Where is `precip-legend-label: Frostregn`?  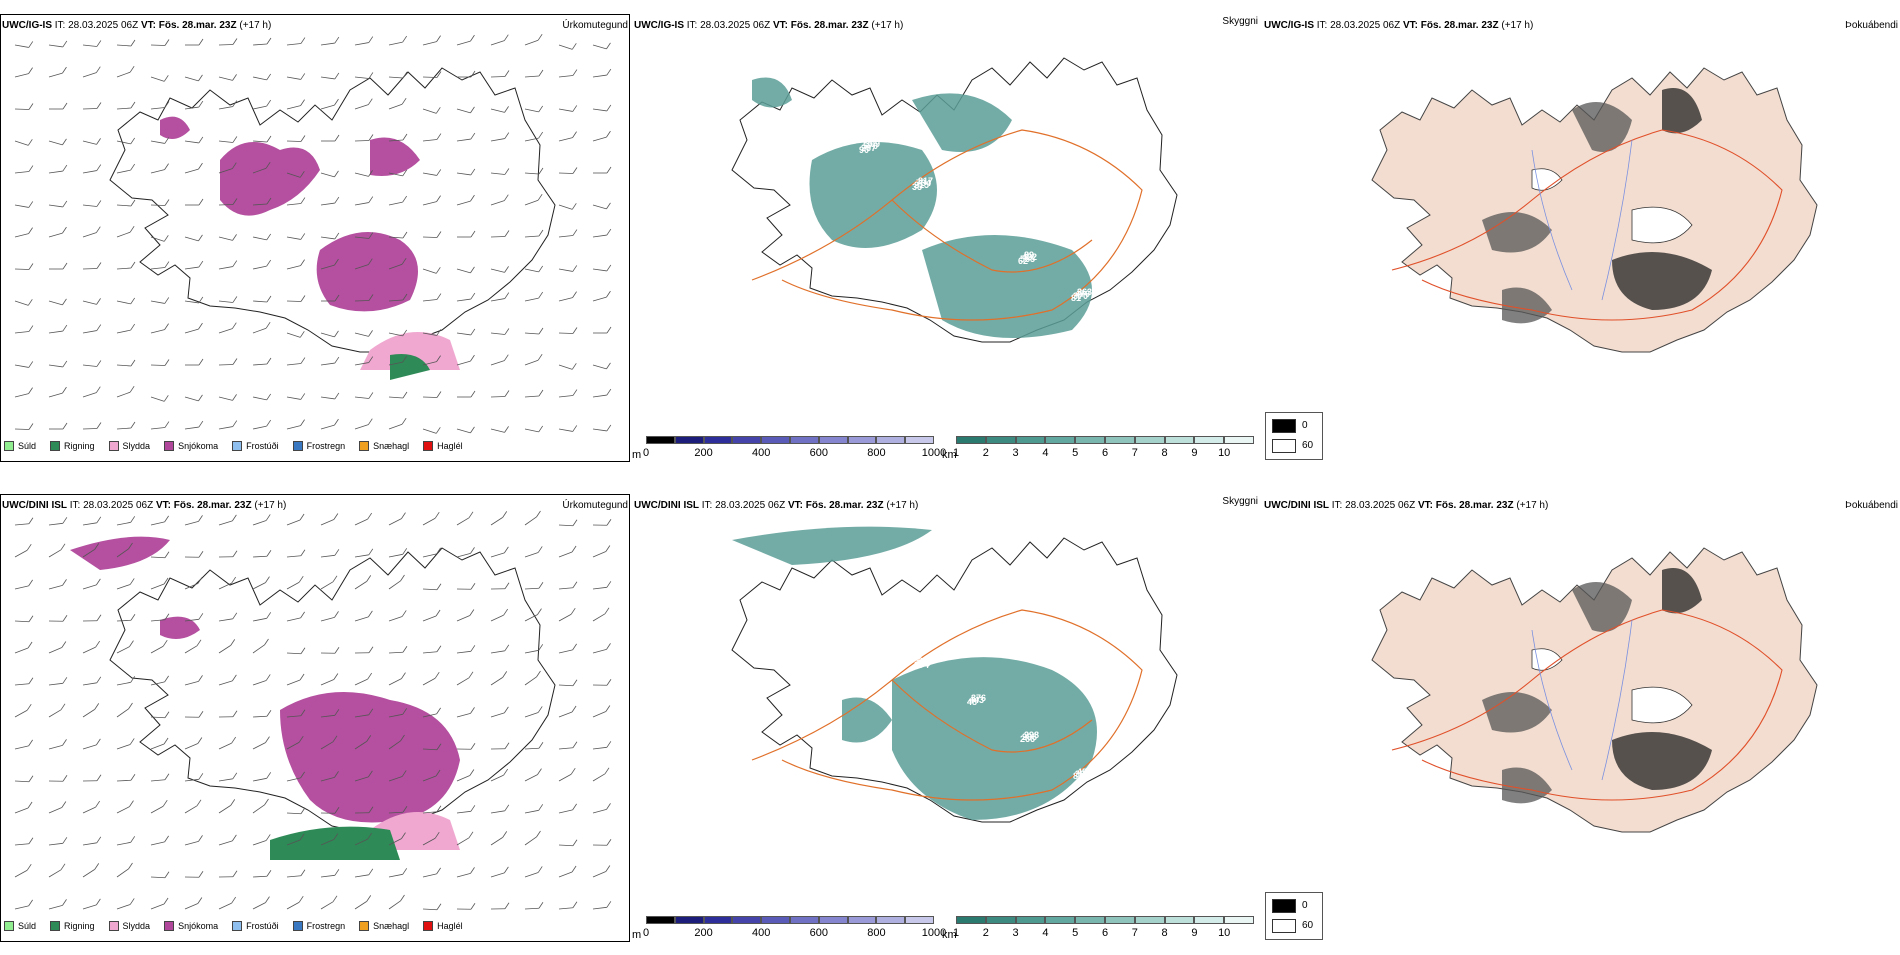 precip-legend-label: Frostregn is located at coordinates (326, 926).